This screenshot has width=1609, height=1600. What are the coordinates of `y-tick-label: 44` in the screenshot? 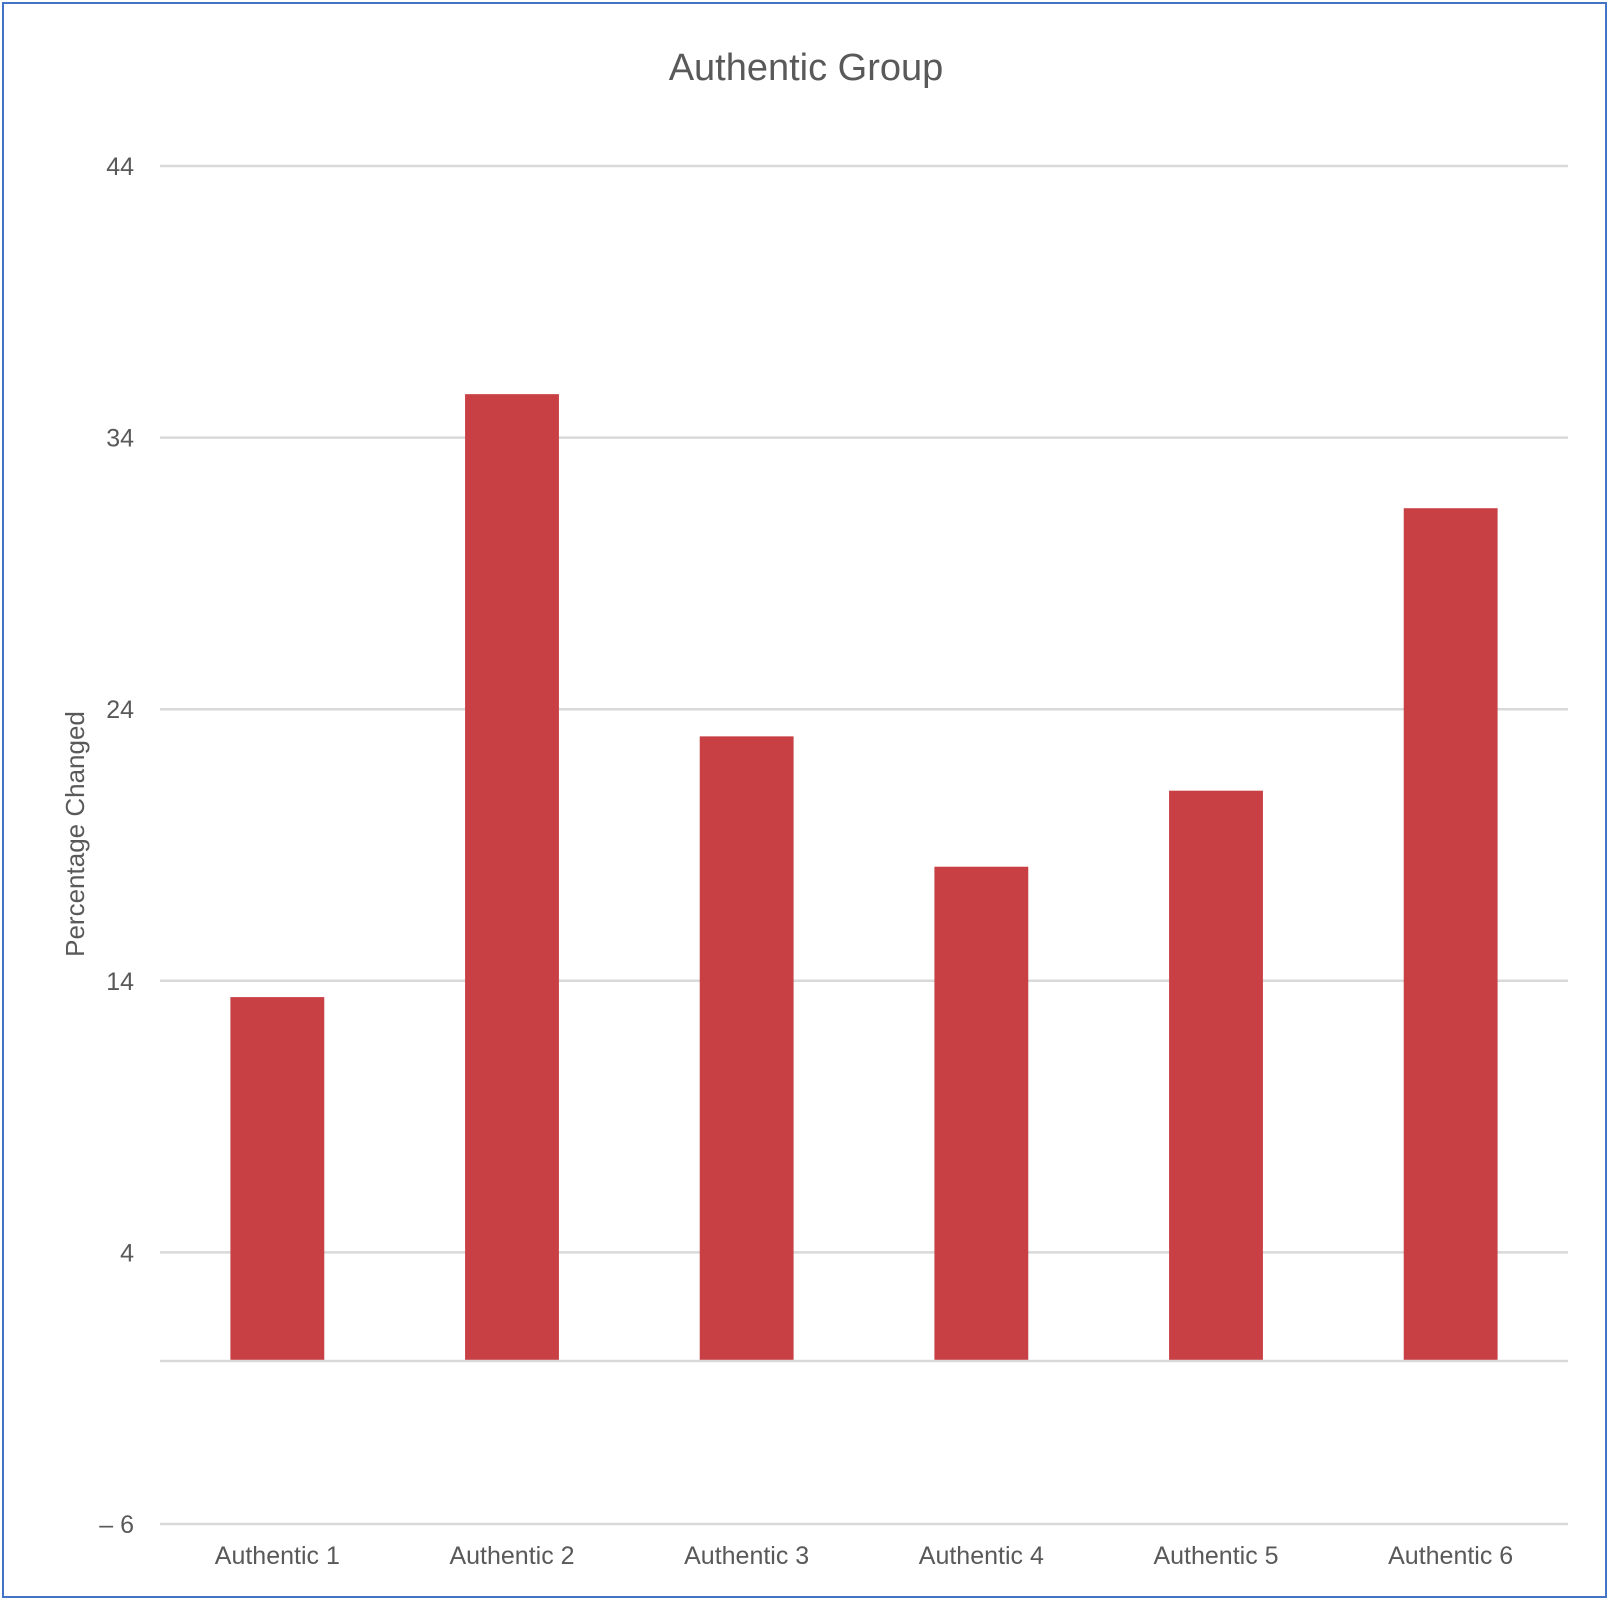 It's located at (120, 167).